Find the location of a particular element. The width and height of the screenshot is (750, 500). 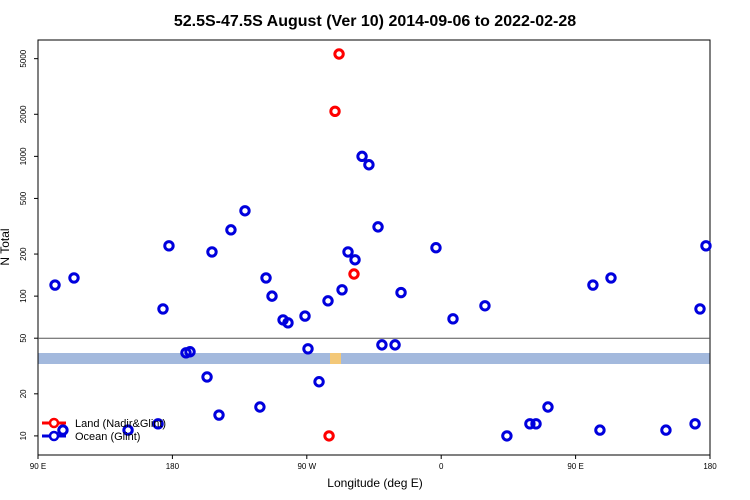

y-axis-label: N Total is located at coordinates (6, 246).